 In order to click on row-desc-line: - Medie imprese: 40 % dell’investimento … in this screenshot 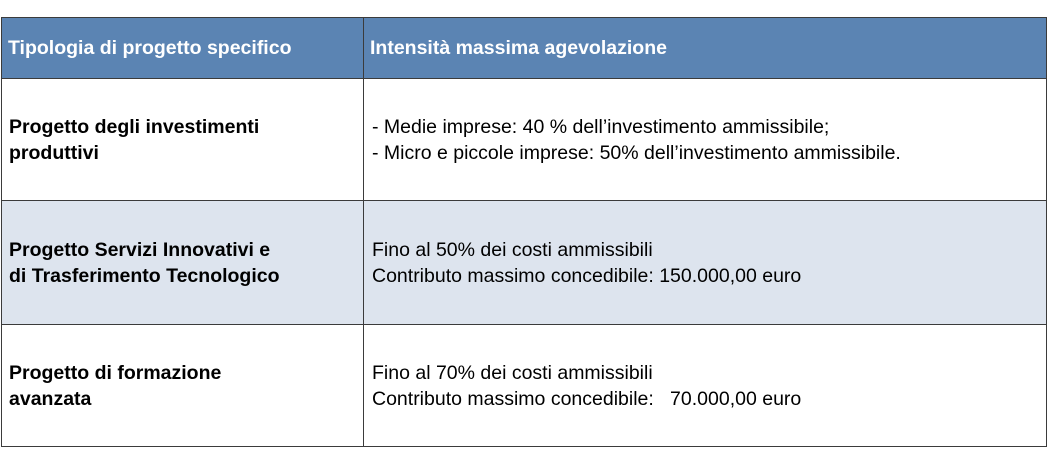, I will do `click(601, 126)`.